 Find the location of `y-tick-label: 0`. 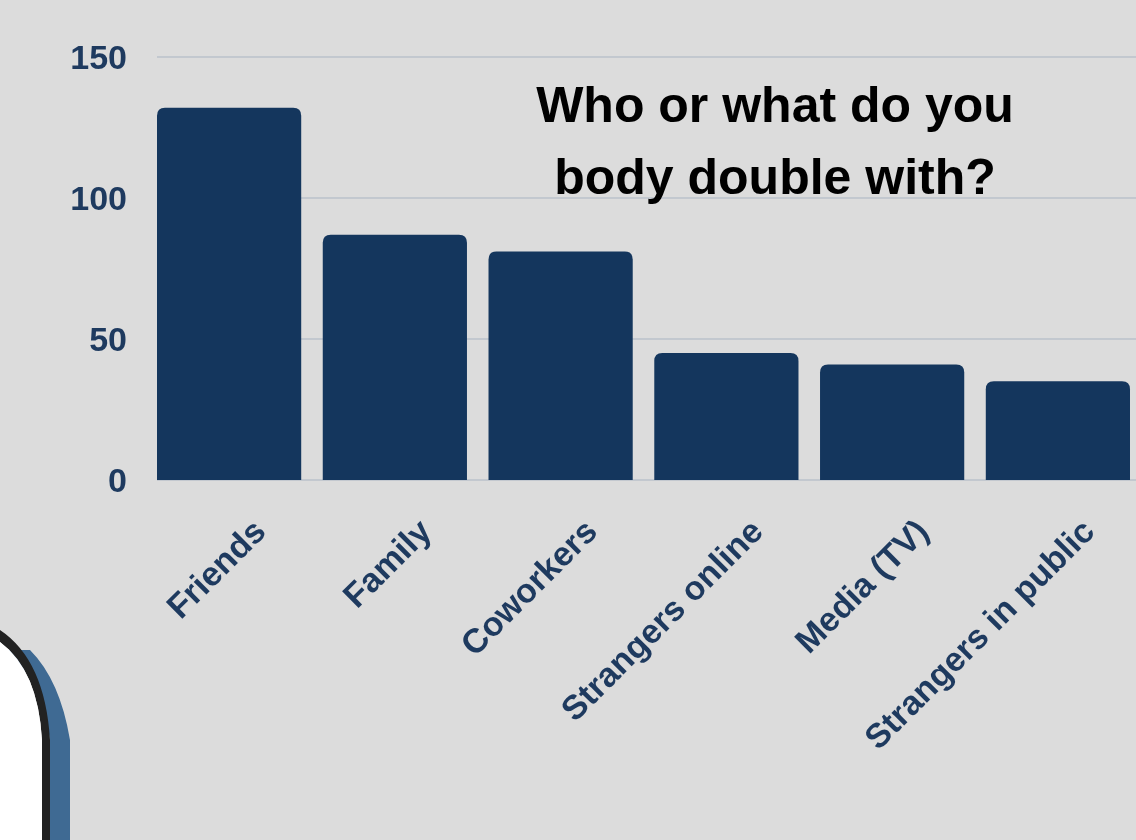

y-tick-label: 0 is located at coordinates (117, 479).